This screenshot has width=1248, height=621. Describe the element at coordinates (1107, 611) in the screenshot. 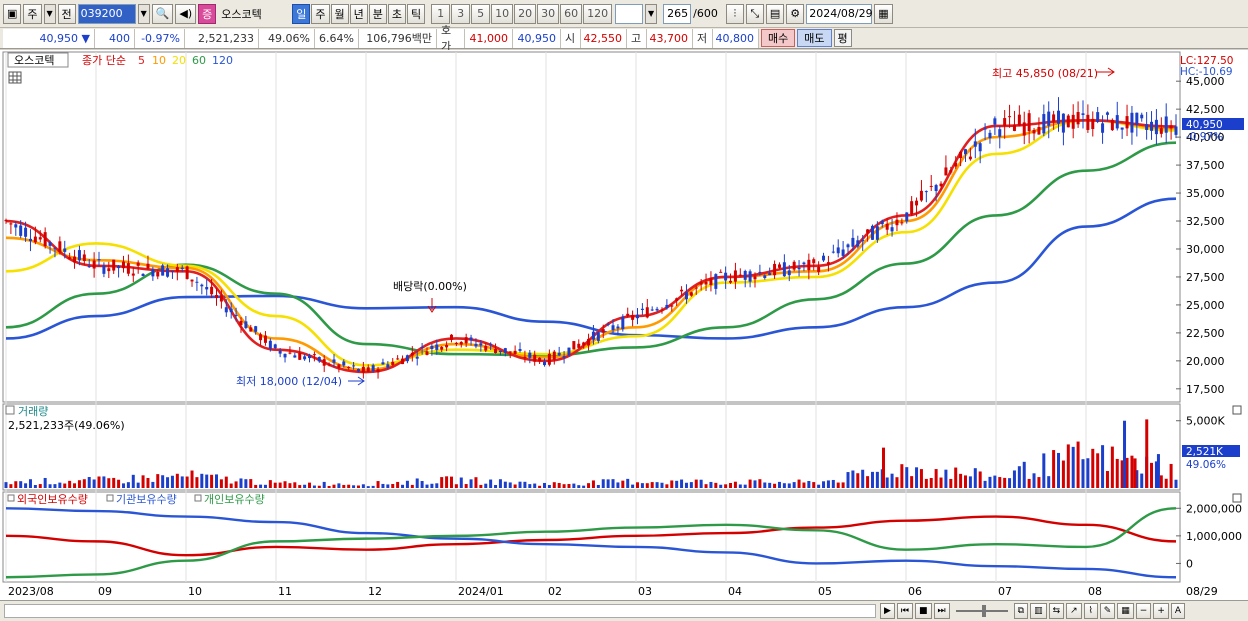

I see `draw-icon: ✎` at that location.